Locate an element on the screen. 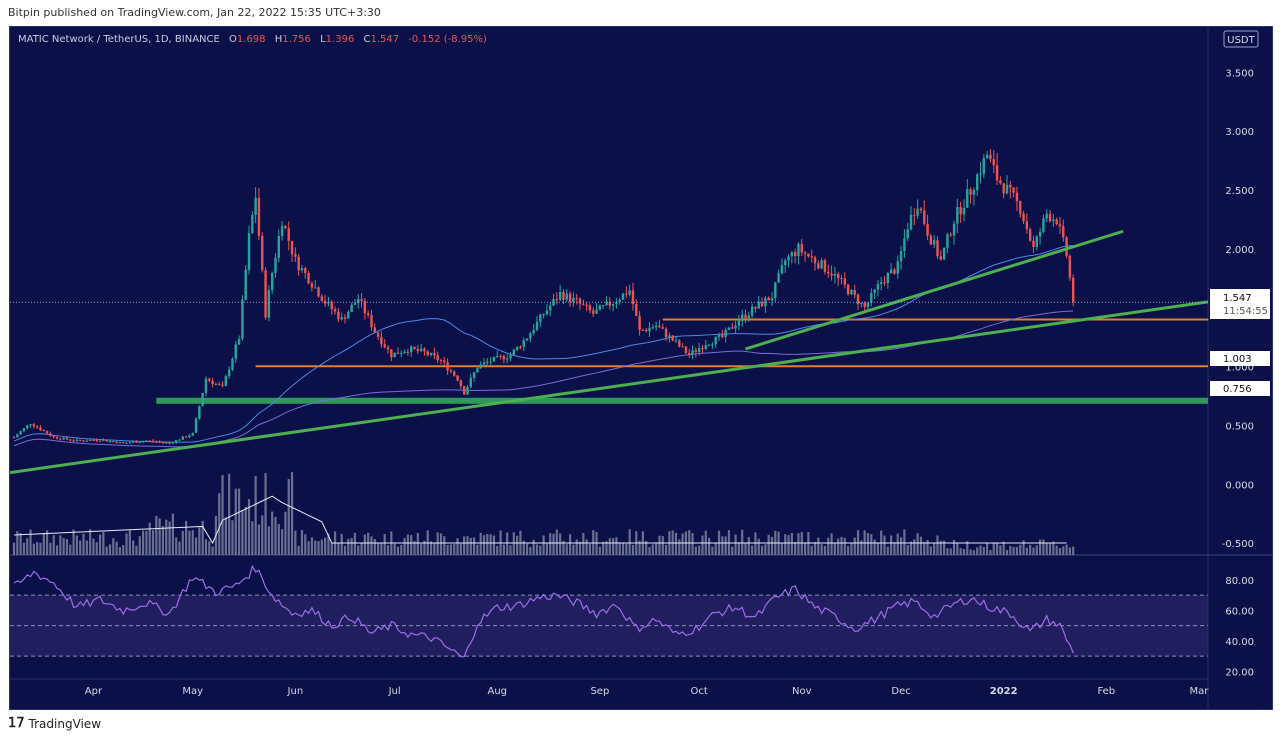  trendline-short is located at coordinates (934, 290).